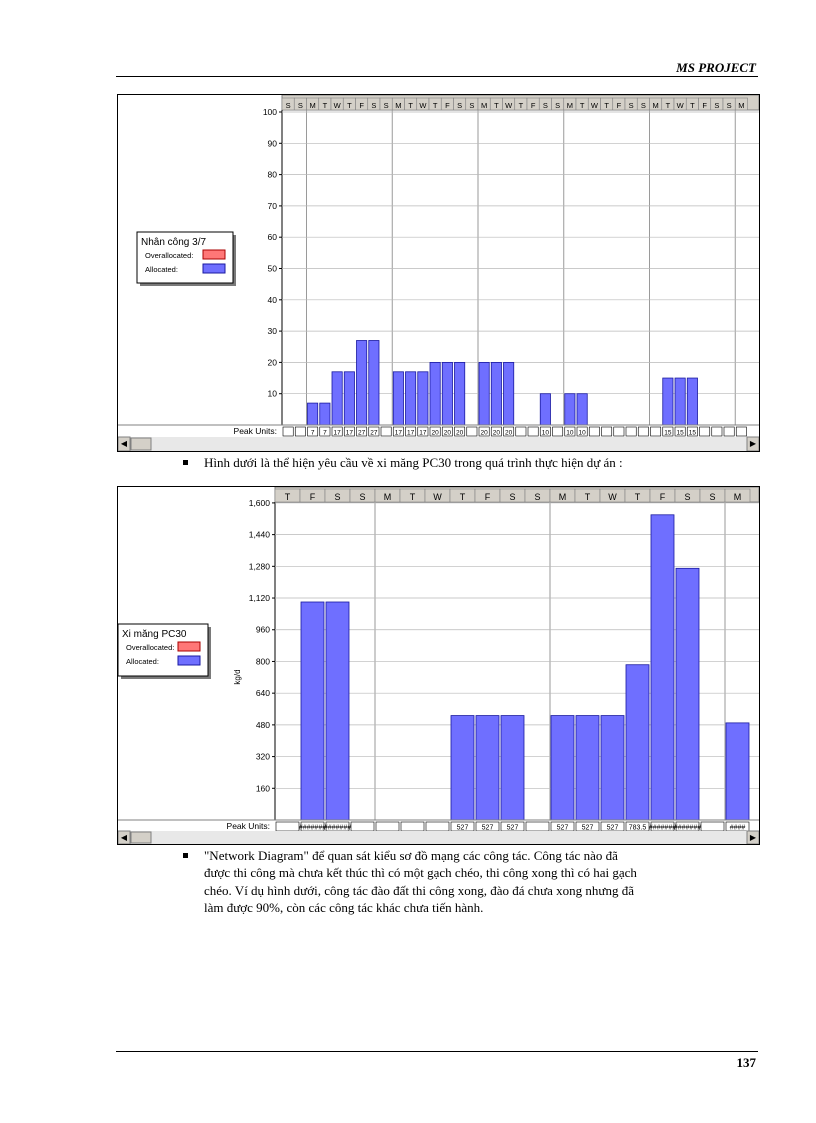 The width and height of the screenshot is (816, 1123). I want to click on scroll-left-arrow-icon: ◀, so click(124, 837).